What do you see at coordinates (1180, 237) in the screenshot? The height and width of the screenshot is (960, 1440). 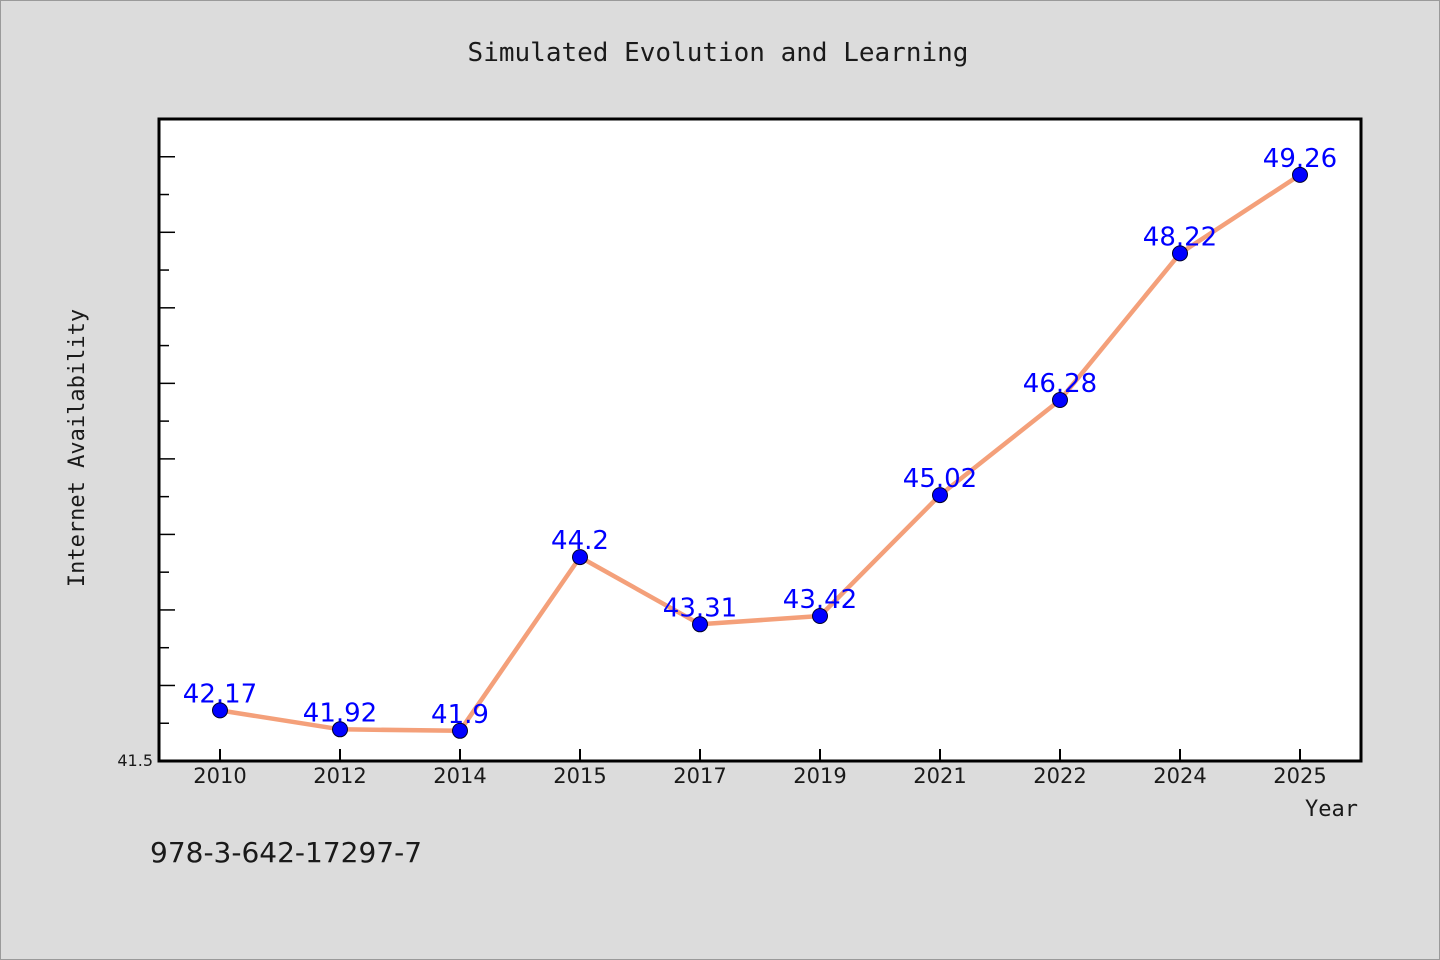 I see `data-label: 48.22` at bounding box center [1180, 237].